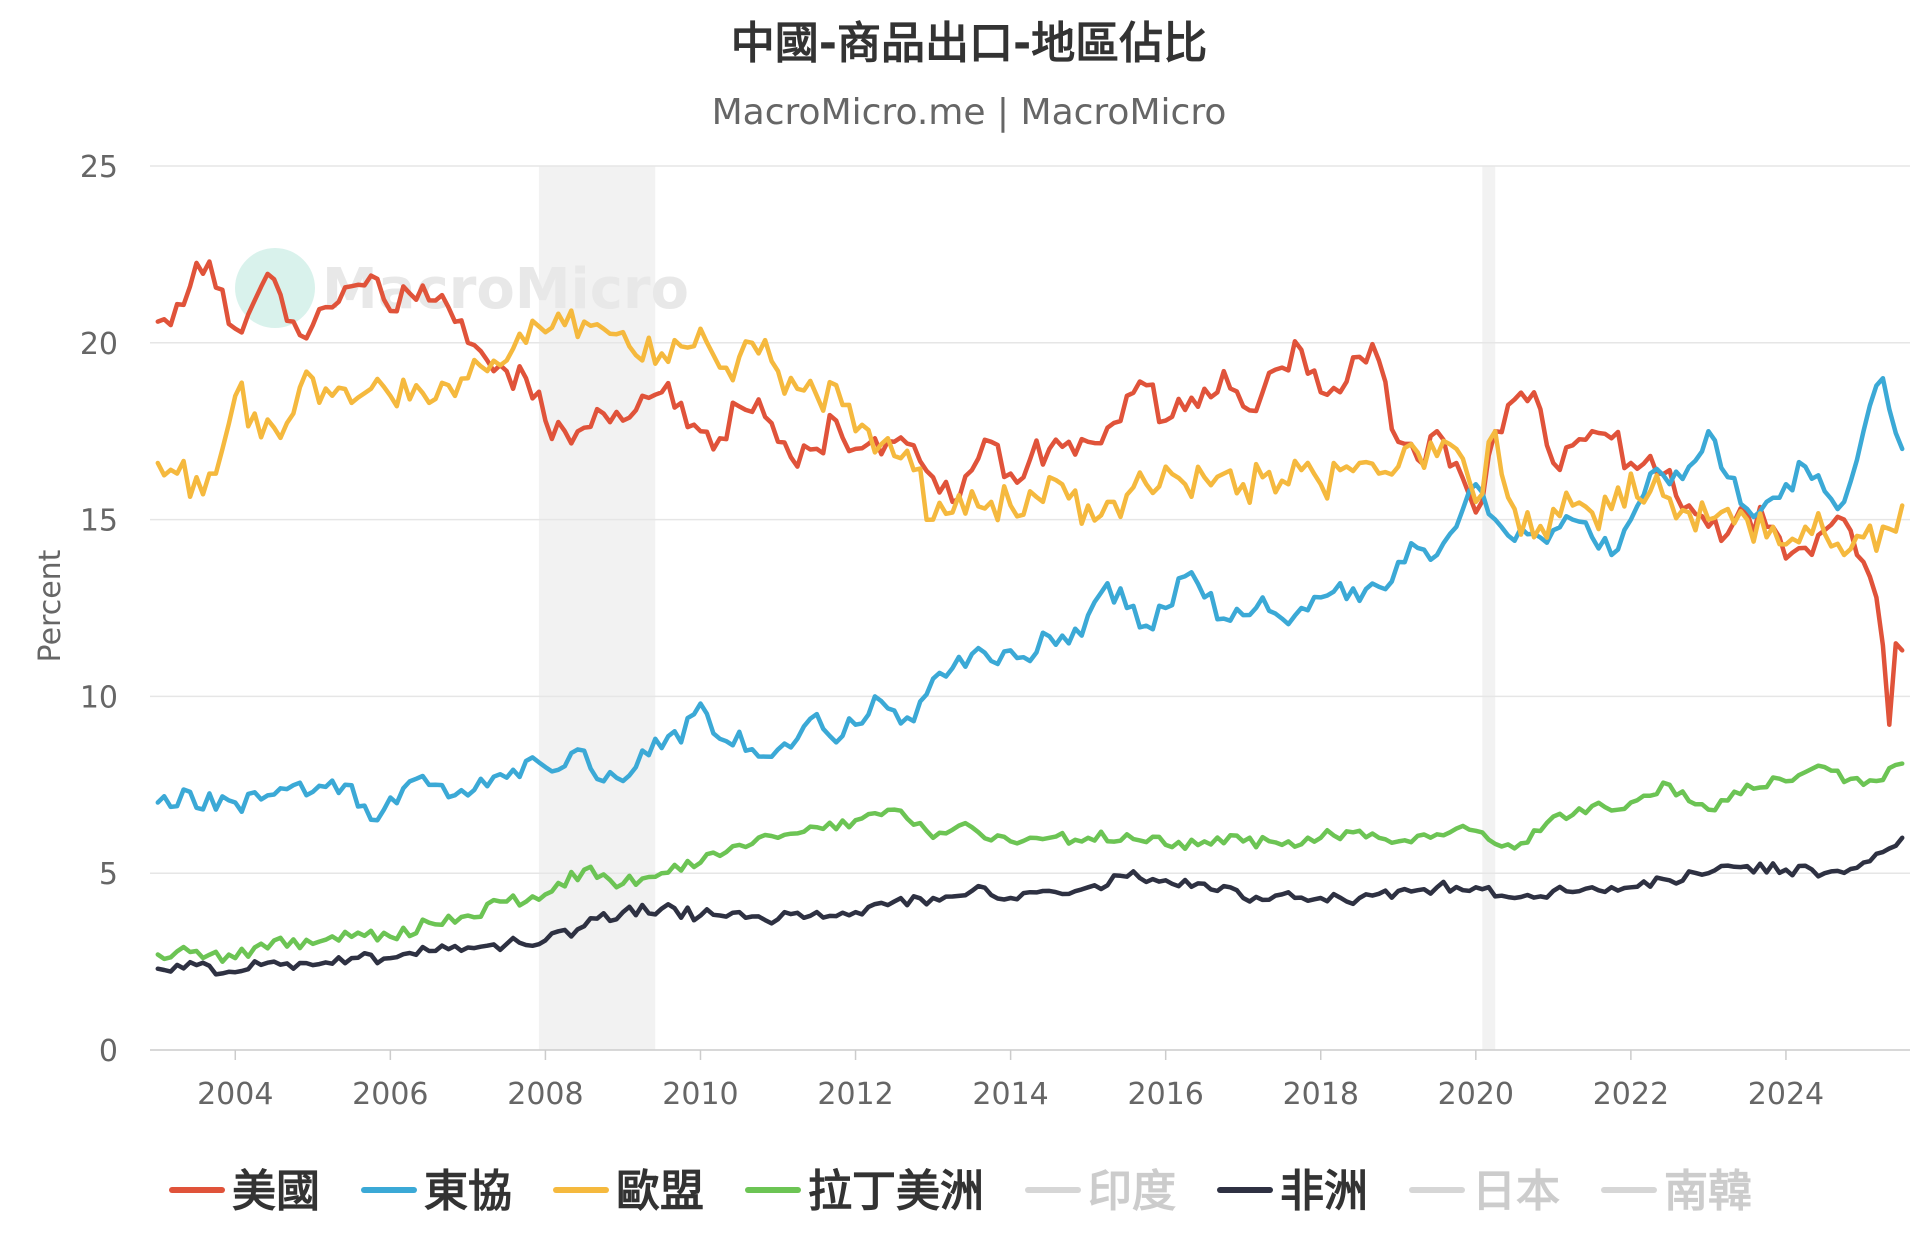 The width and height of the screenshot is (1920, 1250). Describe the element at coordinates (1321, 1094) in the screenshot. I see `x-tick-label: 2018` at that location.